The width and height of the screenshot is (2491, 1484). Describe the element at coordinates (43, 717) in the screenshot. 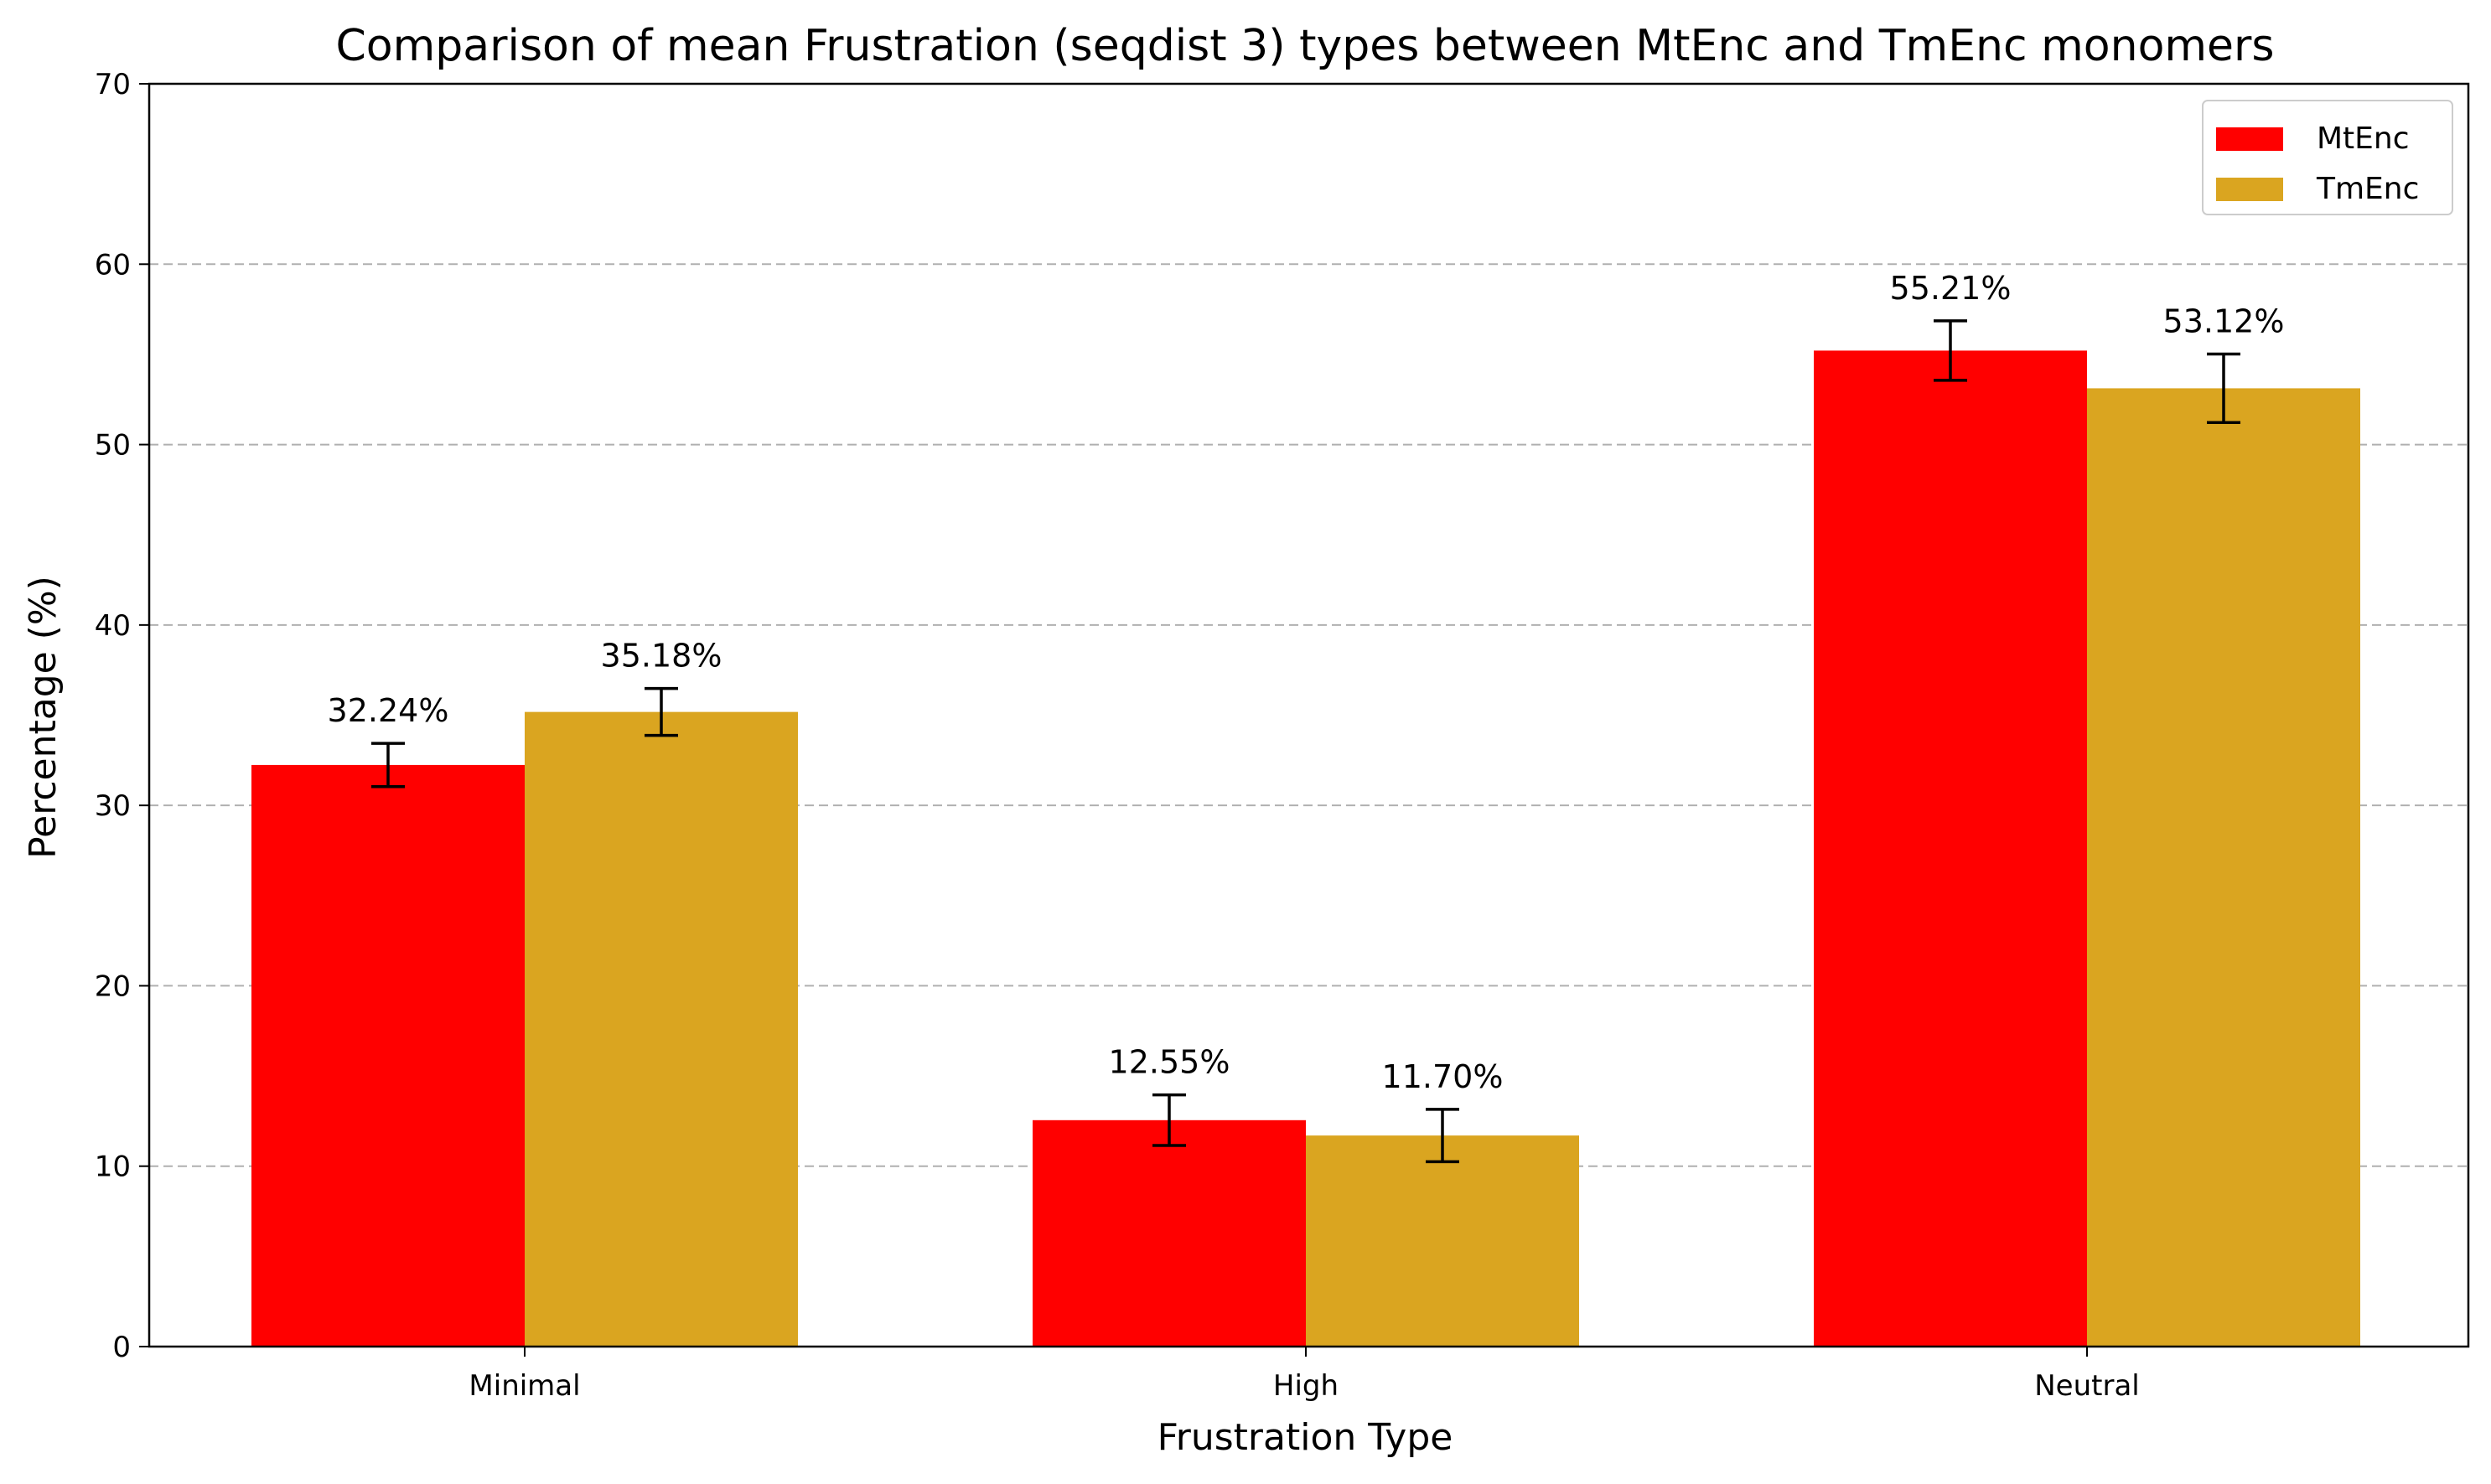

I see `y-axis-label: Percentage (%)` at that location.